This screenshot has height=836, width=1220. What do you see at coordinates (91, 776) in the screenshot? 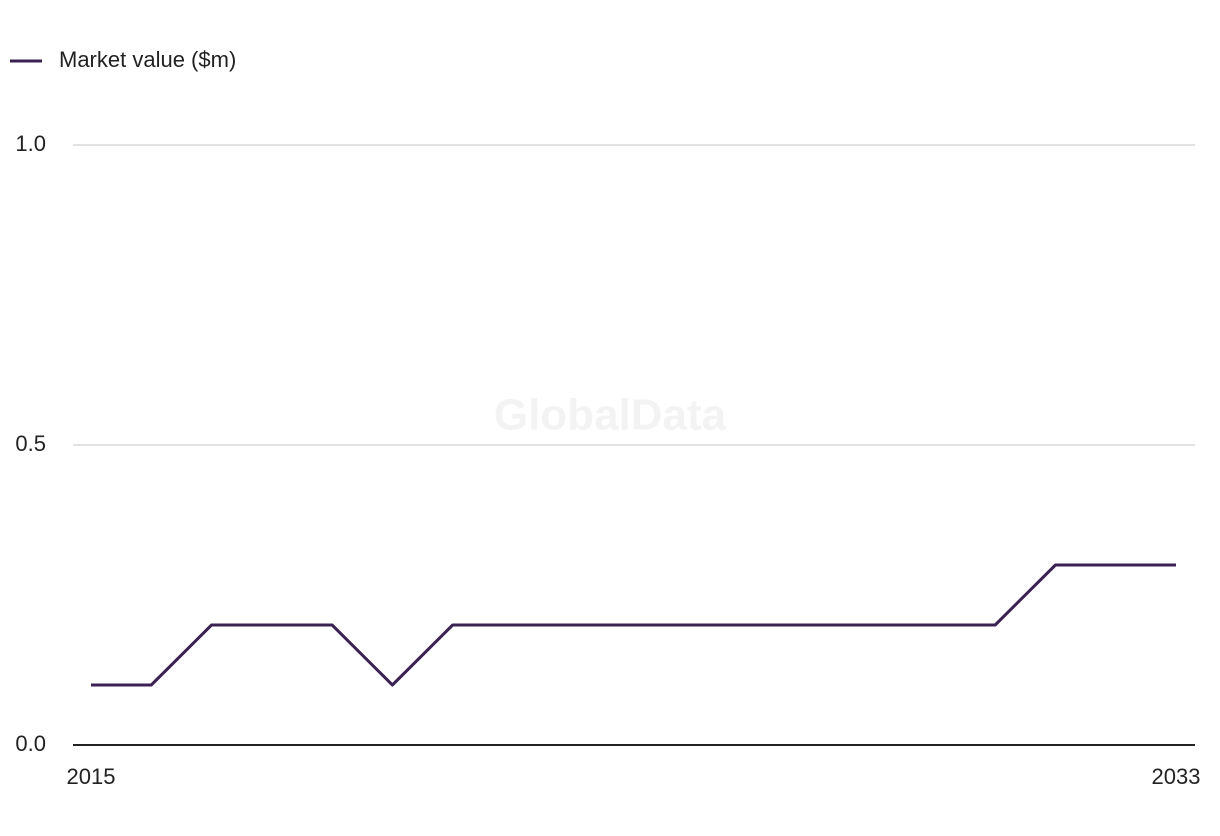
I see `x-tick-label: 2015` at bounding box center [91, 776].